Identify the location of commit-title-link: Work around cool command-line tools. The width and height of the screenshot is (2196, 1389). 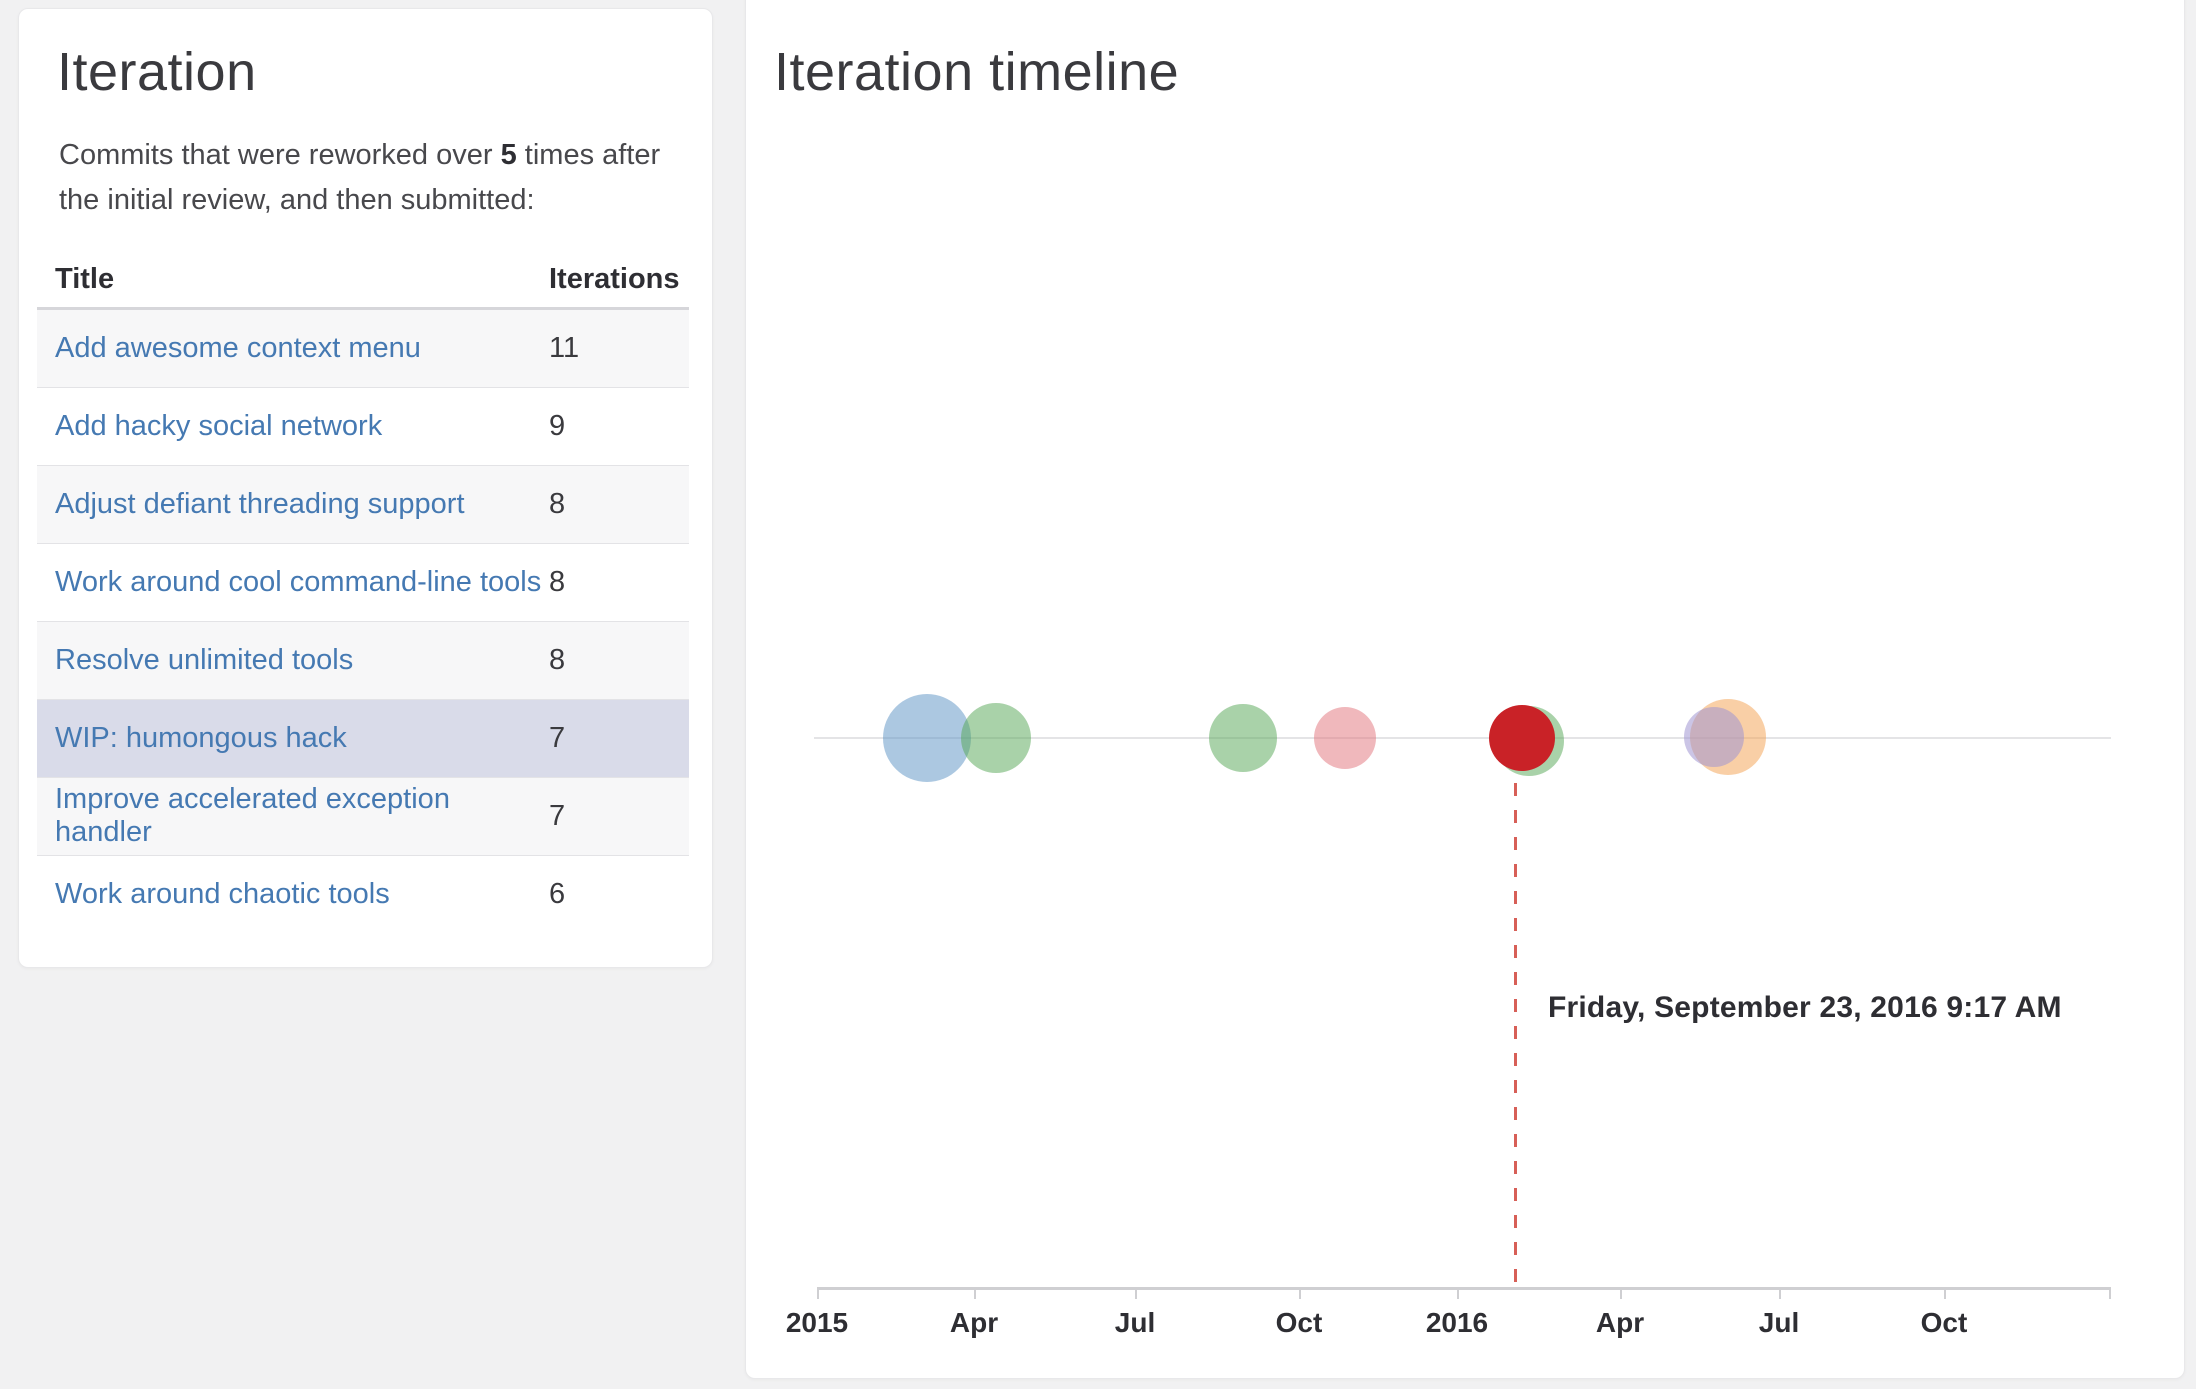
(298, 581).